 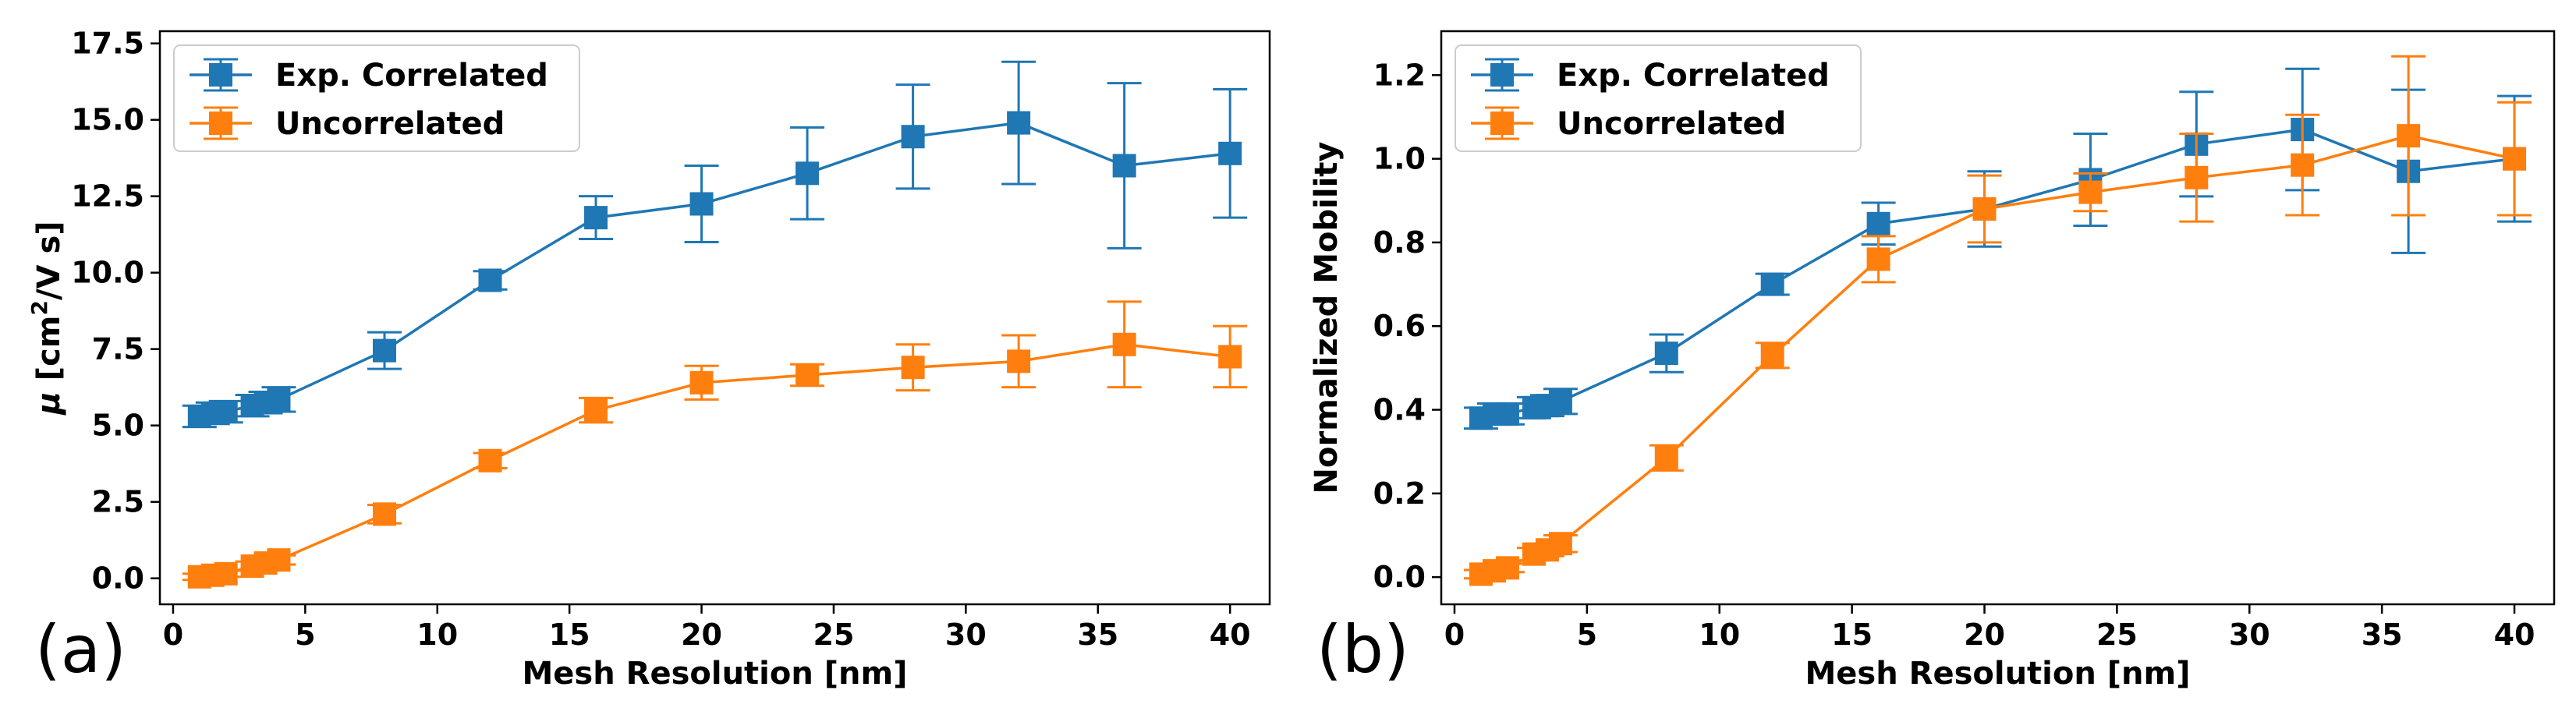 I want to click on y-label-superscript: 2, so click(x=39, y=307).